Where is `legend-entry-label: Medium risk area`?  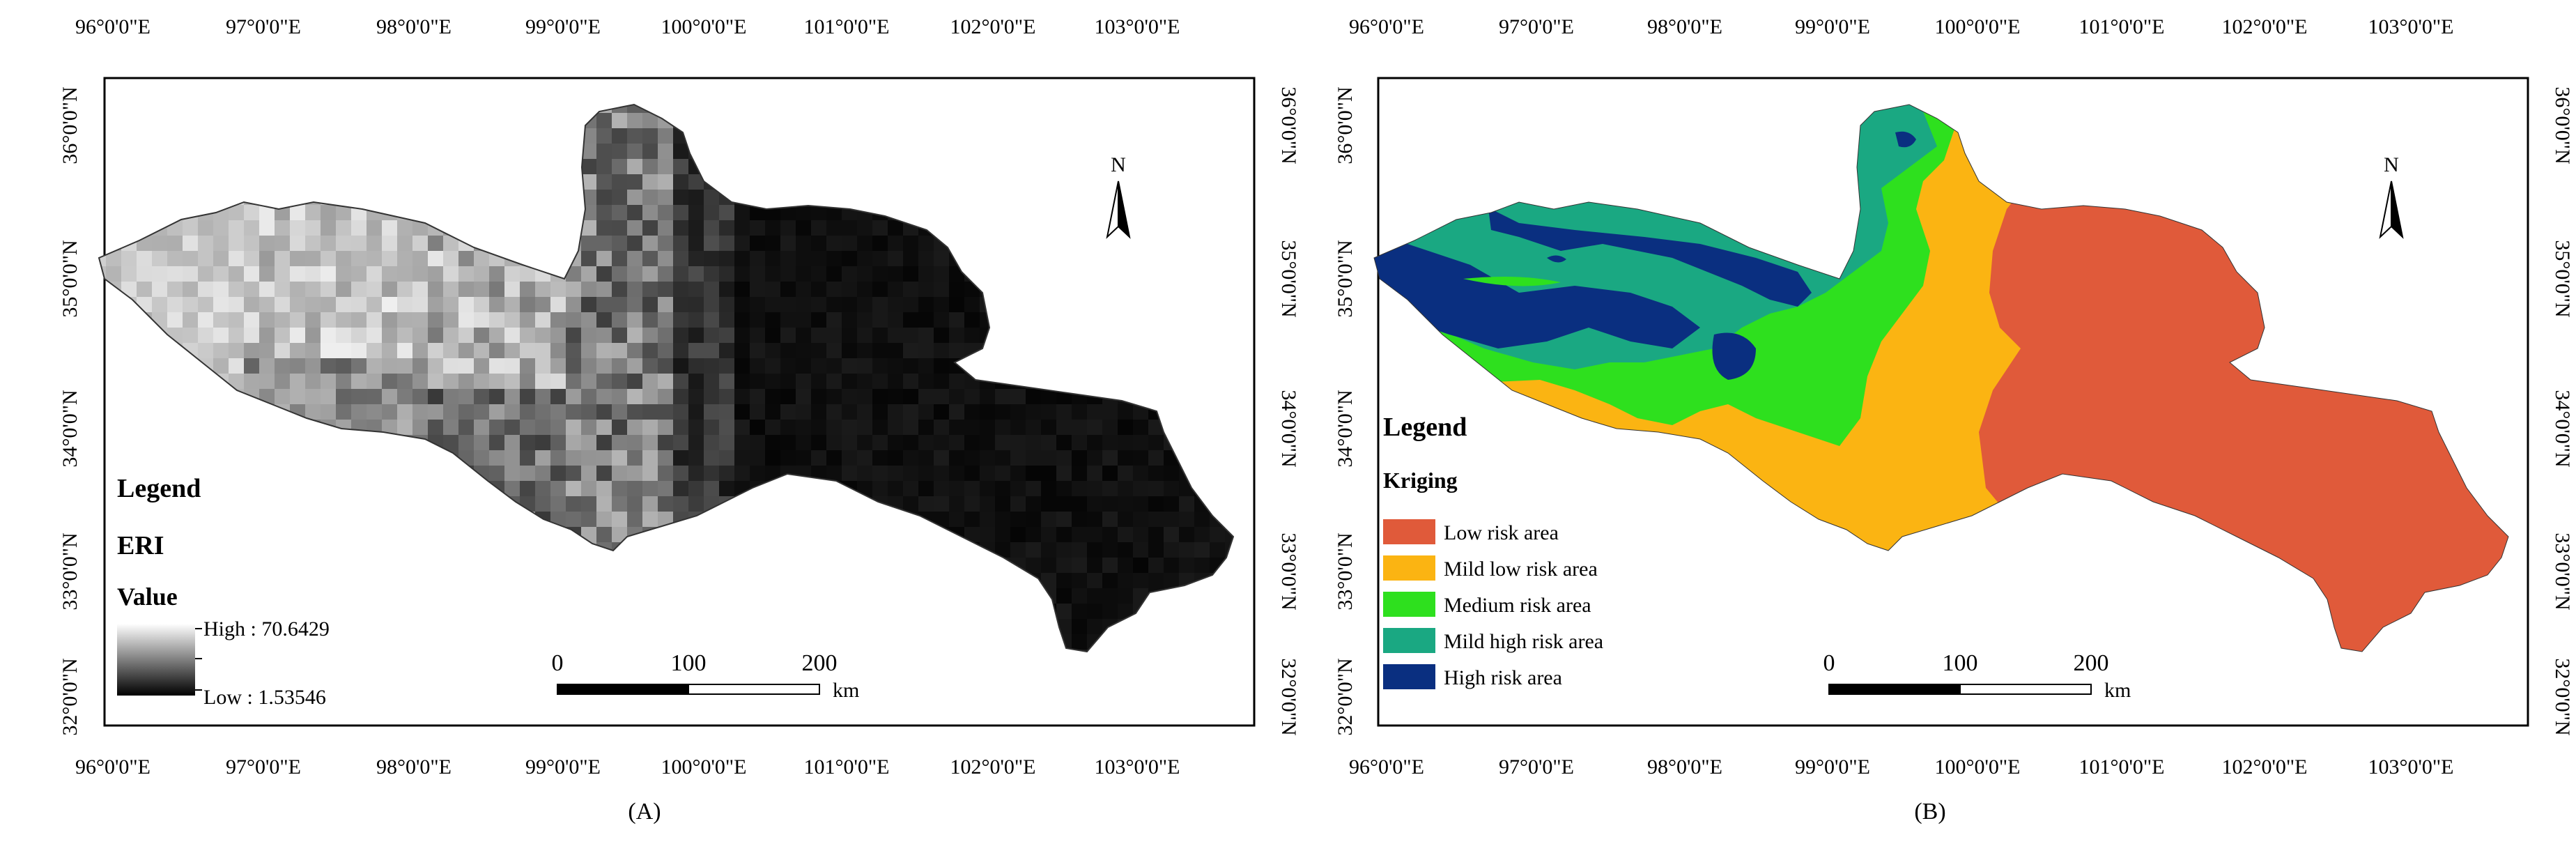
legend-entry-label: Medium risk area is located at coordinates (1517, 605).